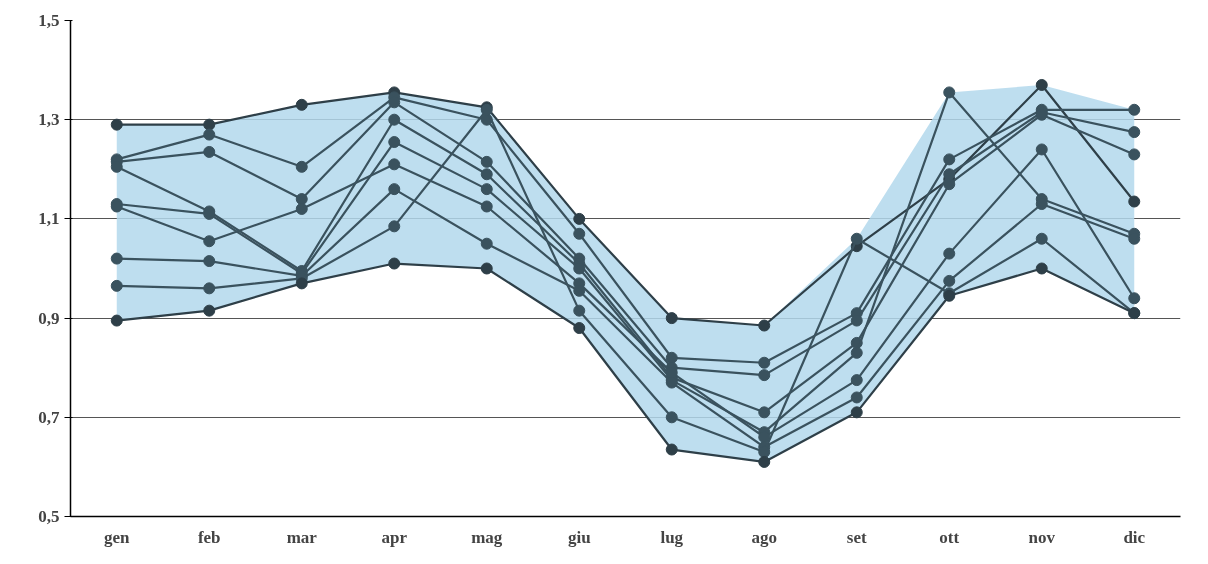 This screenshot has width=1208, height=564. I want to click on x-tick-label: ott, so click(949, 537).